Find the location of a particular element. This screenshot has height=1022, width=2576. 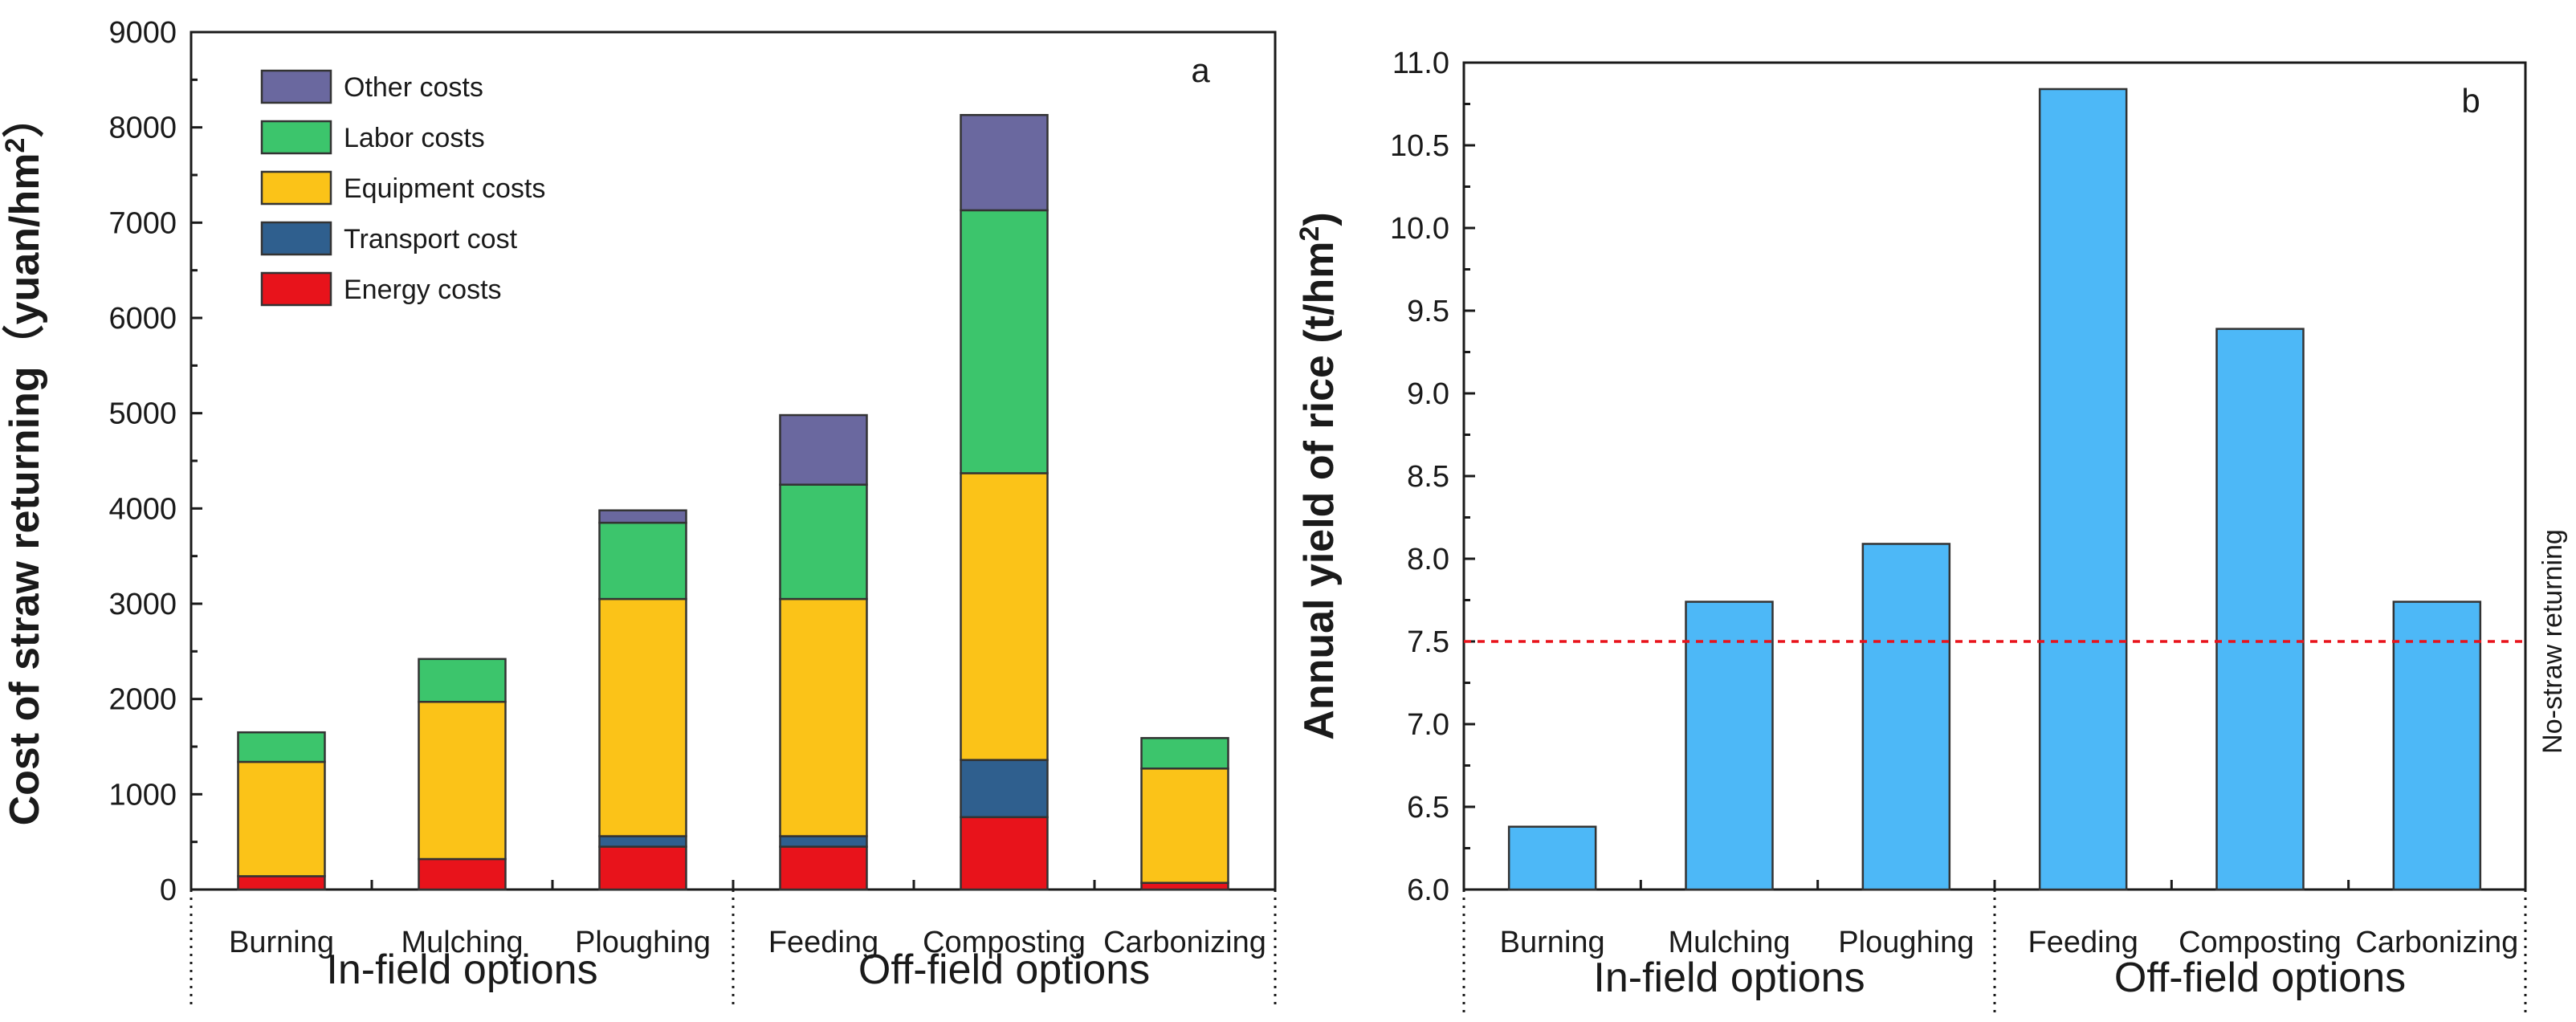

legend-swatch-equipment-costs is located at coordinates (296, 188).